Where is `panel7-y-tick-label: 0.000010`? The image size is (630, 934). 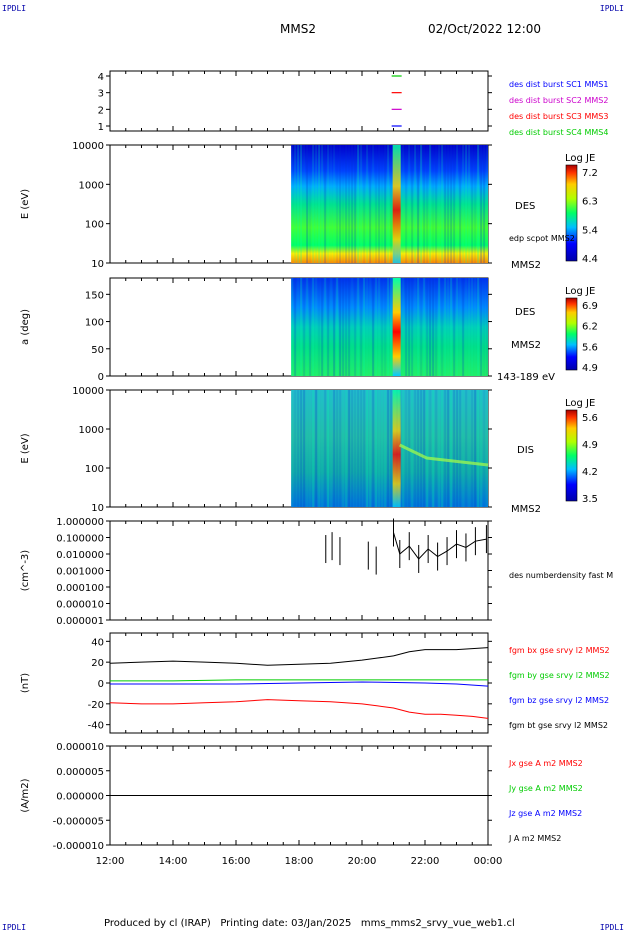
panel7-y-tick-label: 0.000010 is located at coordinates (80, 747).